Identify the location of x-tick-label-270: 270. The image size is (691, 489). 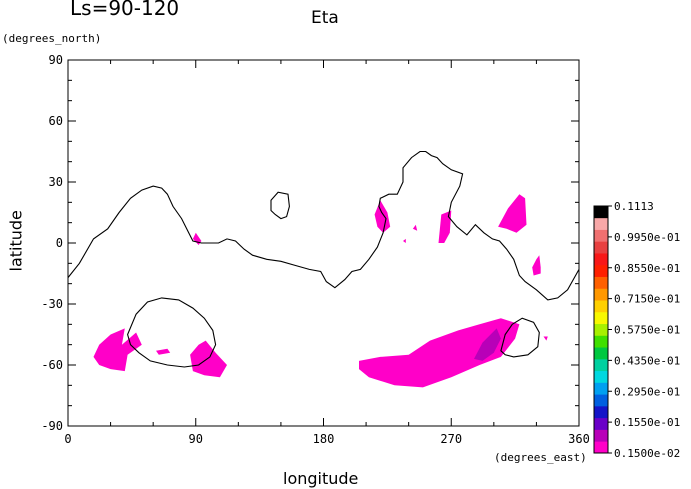
(451, 439).